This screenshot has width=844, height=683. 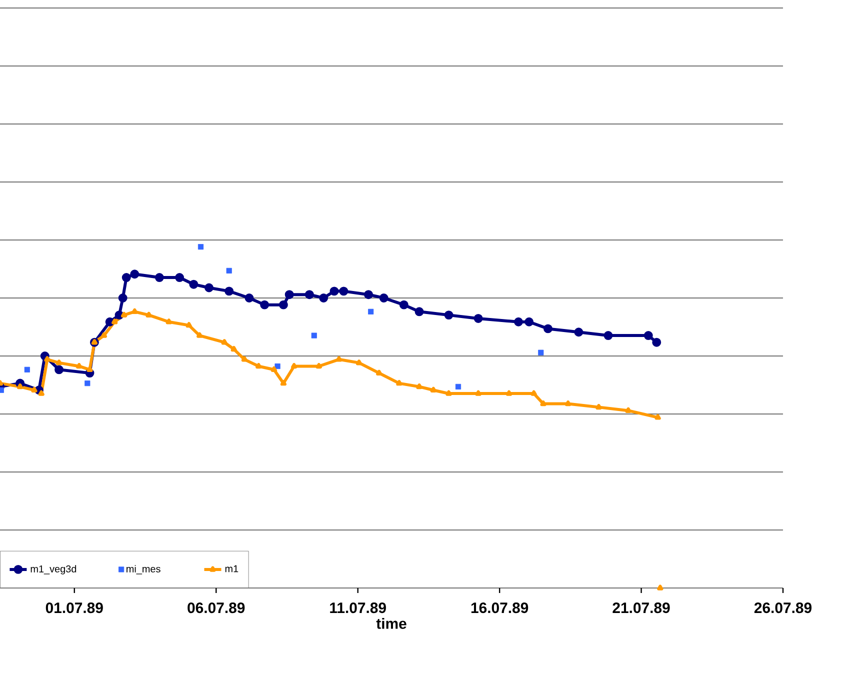 I want to click on legend-label: mi_mes, so click(x=143, y=569).